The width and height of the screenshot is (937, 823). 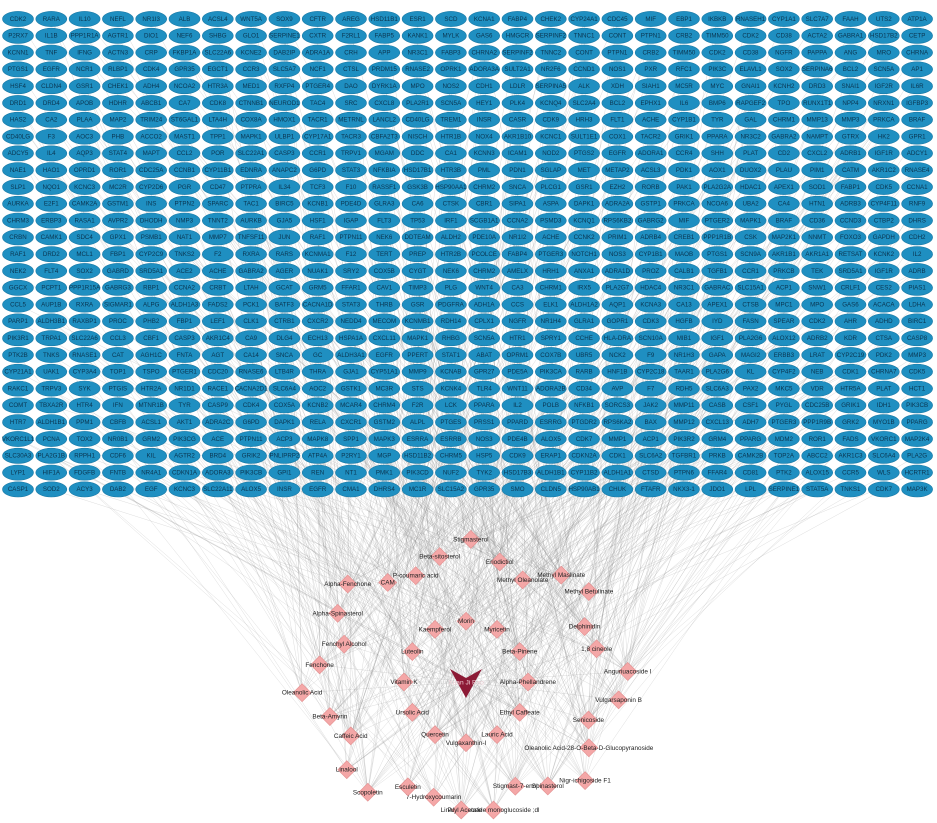 What do you see at coordinates (917, 237) in the screenshot?
I see `target-node: CDH2` at bounding box center [917, 237].